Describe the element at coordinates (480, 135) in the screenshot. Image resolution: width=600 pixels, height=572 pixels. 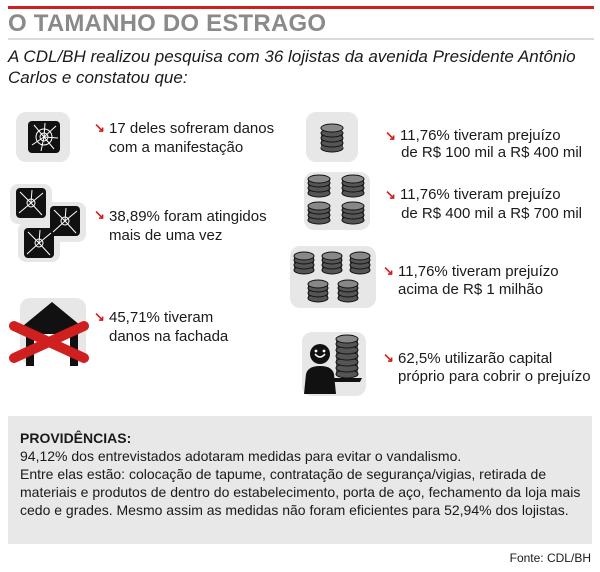
I see `stat-loss-100-400-line1: 11,76% tiveram prejuízo` at that location.